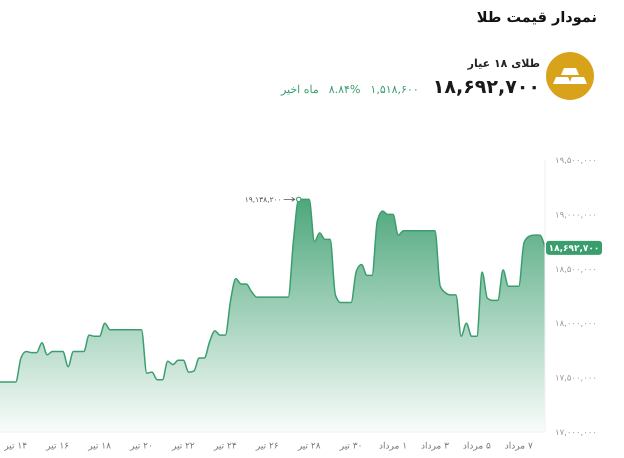 The width and height of the screenshot is (624, 458). Describe the element at coordinates (393, 446) in the screenshot. I see `x-tick-label: ۱ مرداد` at that location.